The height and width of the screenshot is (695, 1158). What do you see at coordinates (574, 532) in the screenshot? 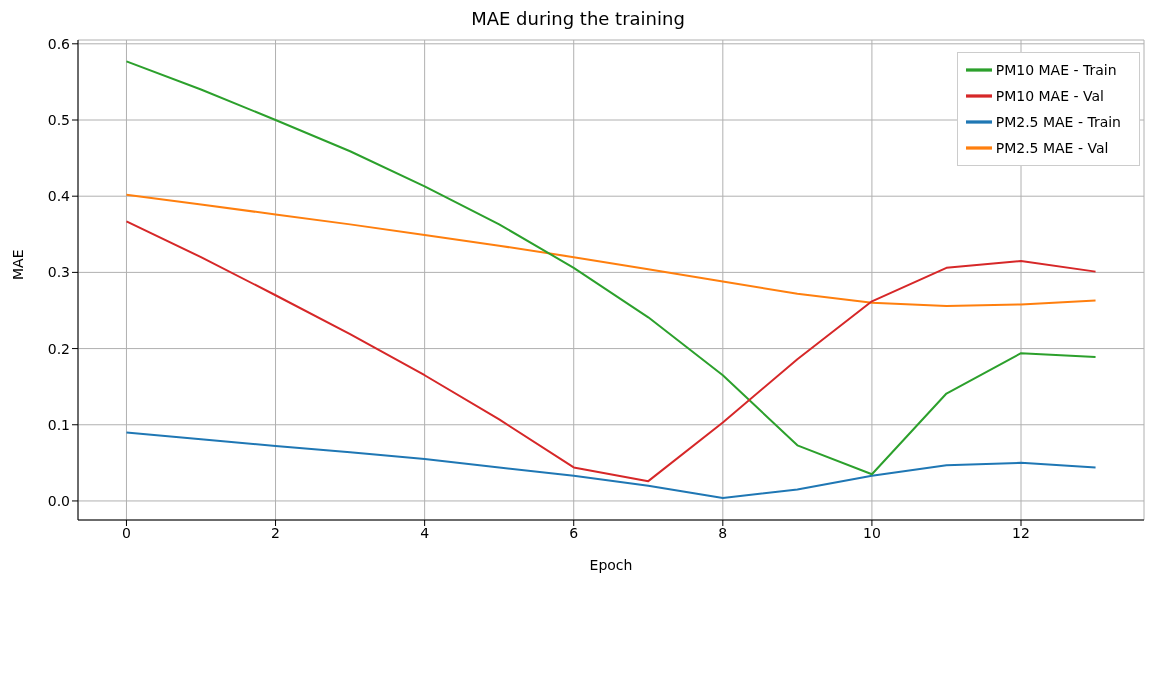
I see `x-tick-label: 6` at bounding box center [574, 532].